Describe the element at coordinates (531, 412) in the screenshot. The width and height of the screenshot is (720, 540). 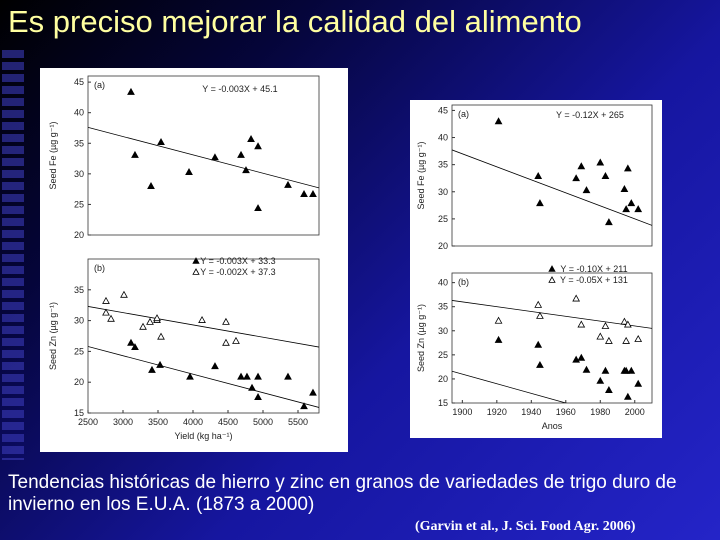
I see `x-tick-label: 1940` at that location.